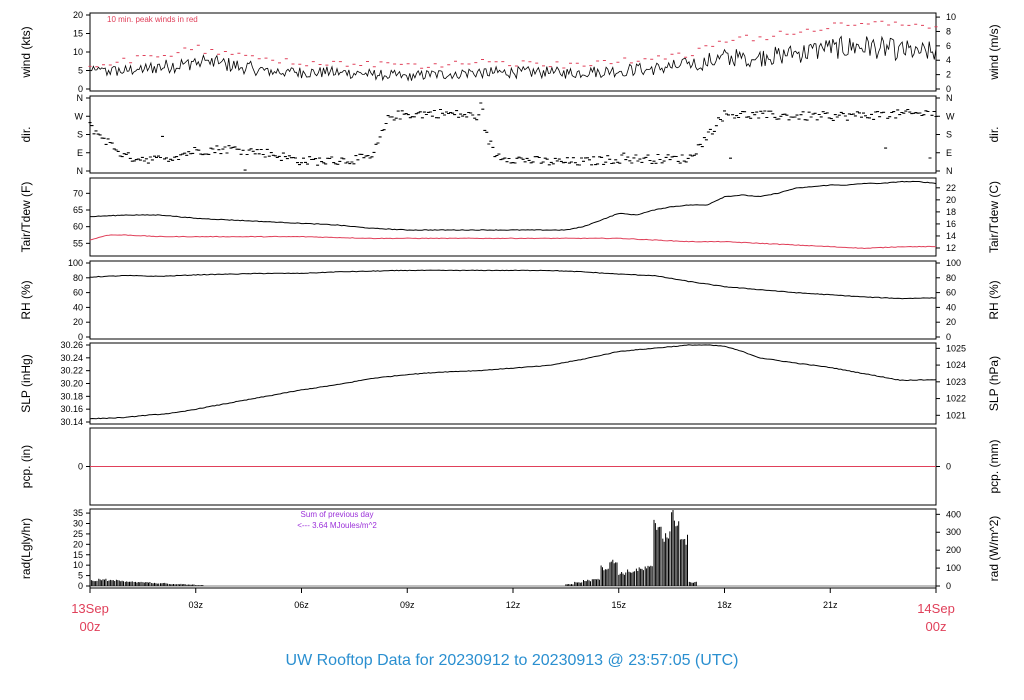 This screenshot has width=1024, height=700. I want to click on dir-ytick-label-right: W, so click(950, 116).